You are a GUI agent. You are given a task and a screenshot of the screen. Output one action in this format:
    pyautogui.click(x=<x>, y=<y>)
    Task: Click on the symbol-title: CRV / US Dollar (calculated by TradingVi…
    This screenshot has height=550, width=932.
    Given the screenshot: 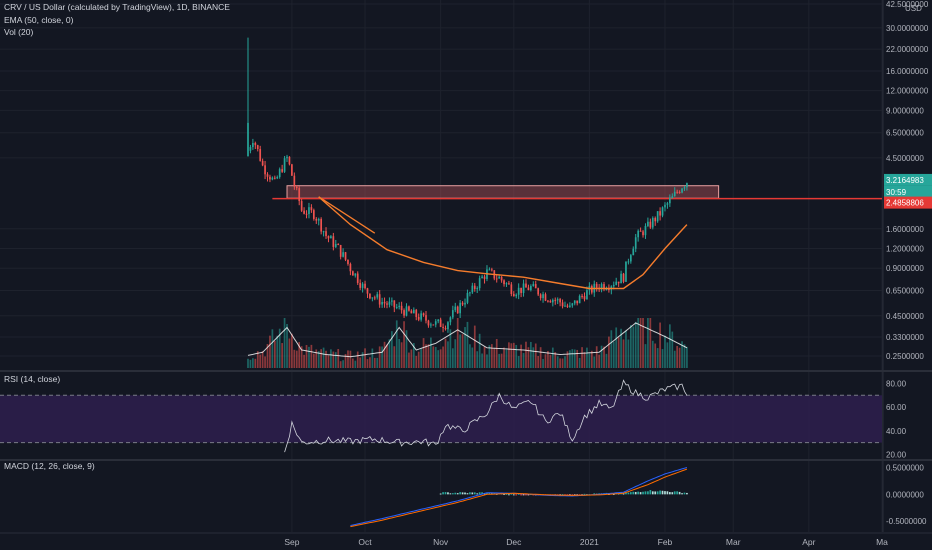 What is the action you would take?
    pyautogui.click(x=117, y=7)
    